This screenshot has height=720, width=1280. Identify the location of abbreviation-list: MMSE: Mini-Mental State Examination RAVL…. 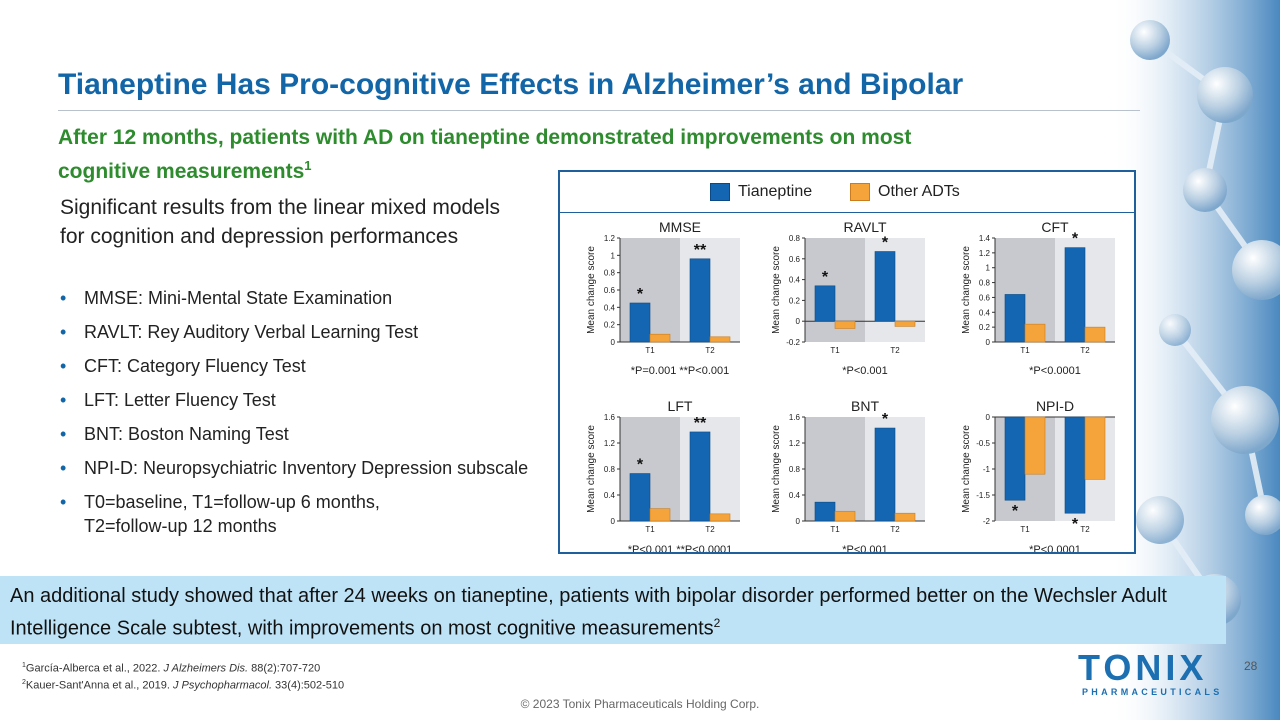
(295, 417).